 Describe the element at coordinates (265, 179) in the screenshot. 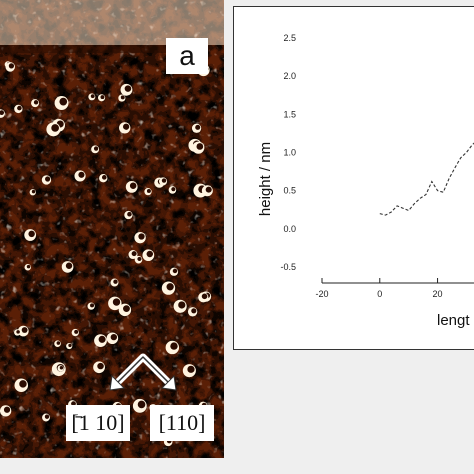

I see `y-axis-label: height / nm` at that location.